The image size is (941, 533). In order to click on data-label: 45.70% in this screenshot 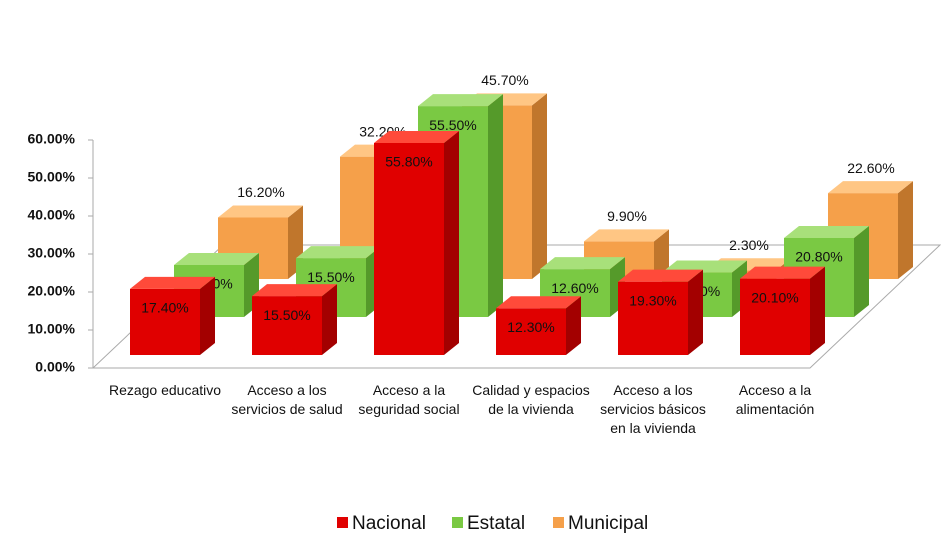, I will do `click(504, 80)`.